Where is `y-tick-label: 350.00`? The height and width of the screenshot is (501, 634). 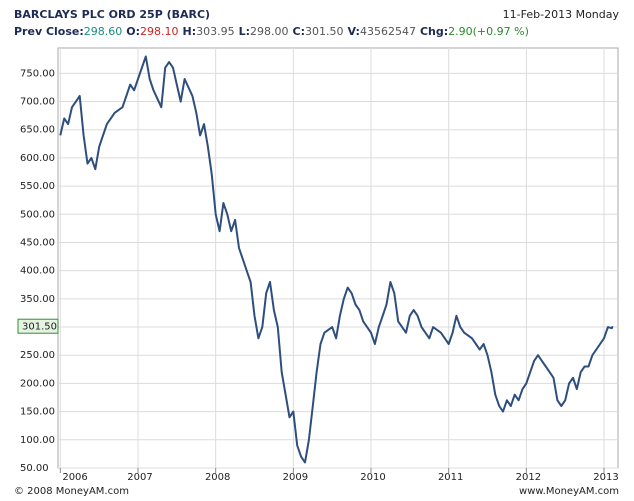
y-tick-label: 350.00 is located at coordinates (37, 299).